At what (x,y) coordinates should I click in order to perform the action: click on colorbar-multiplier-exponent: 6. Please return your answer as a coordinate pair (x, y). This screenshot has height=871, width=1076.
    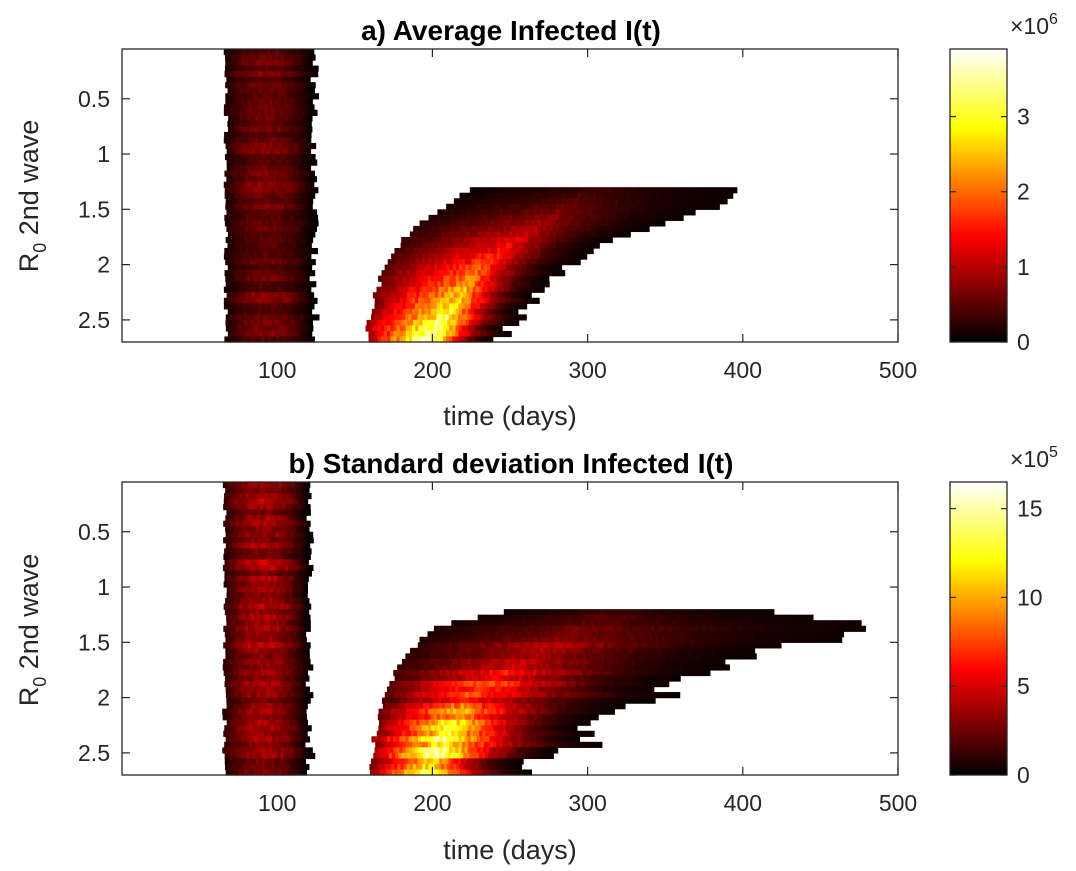
    Looking at the image, I should click on (1053, 19).